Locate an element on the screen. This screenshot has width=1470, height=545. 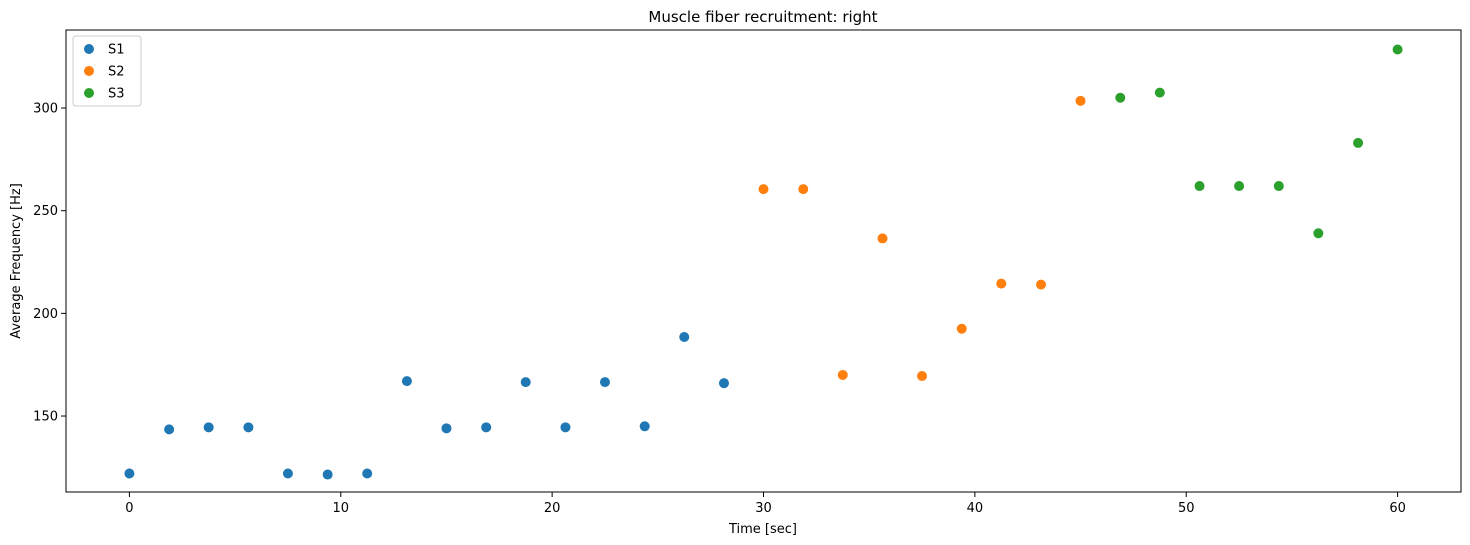
y-tick-label: 150 is located at coordinates (45, 417).